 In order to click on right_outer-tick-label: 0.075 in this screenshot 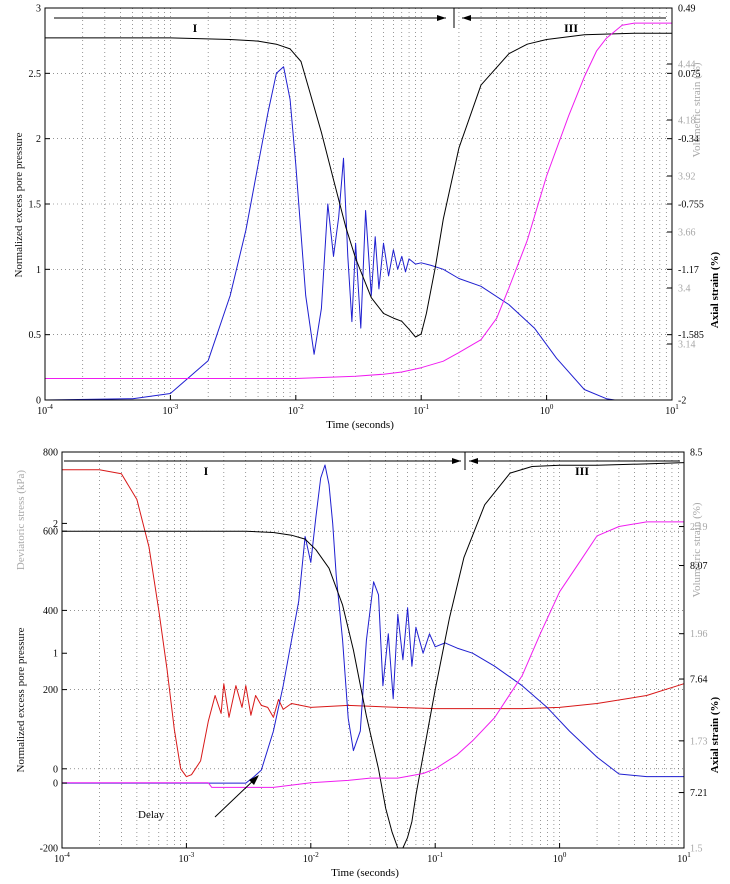, I will do `click(689, 74)`.